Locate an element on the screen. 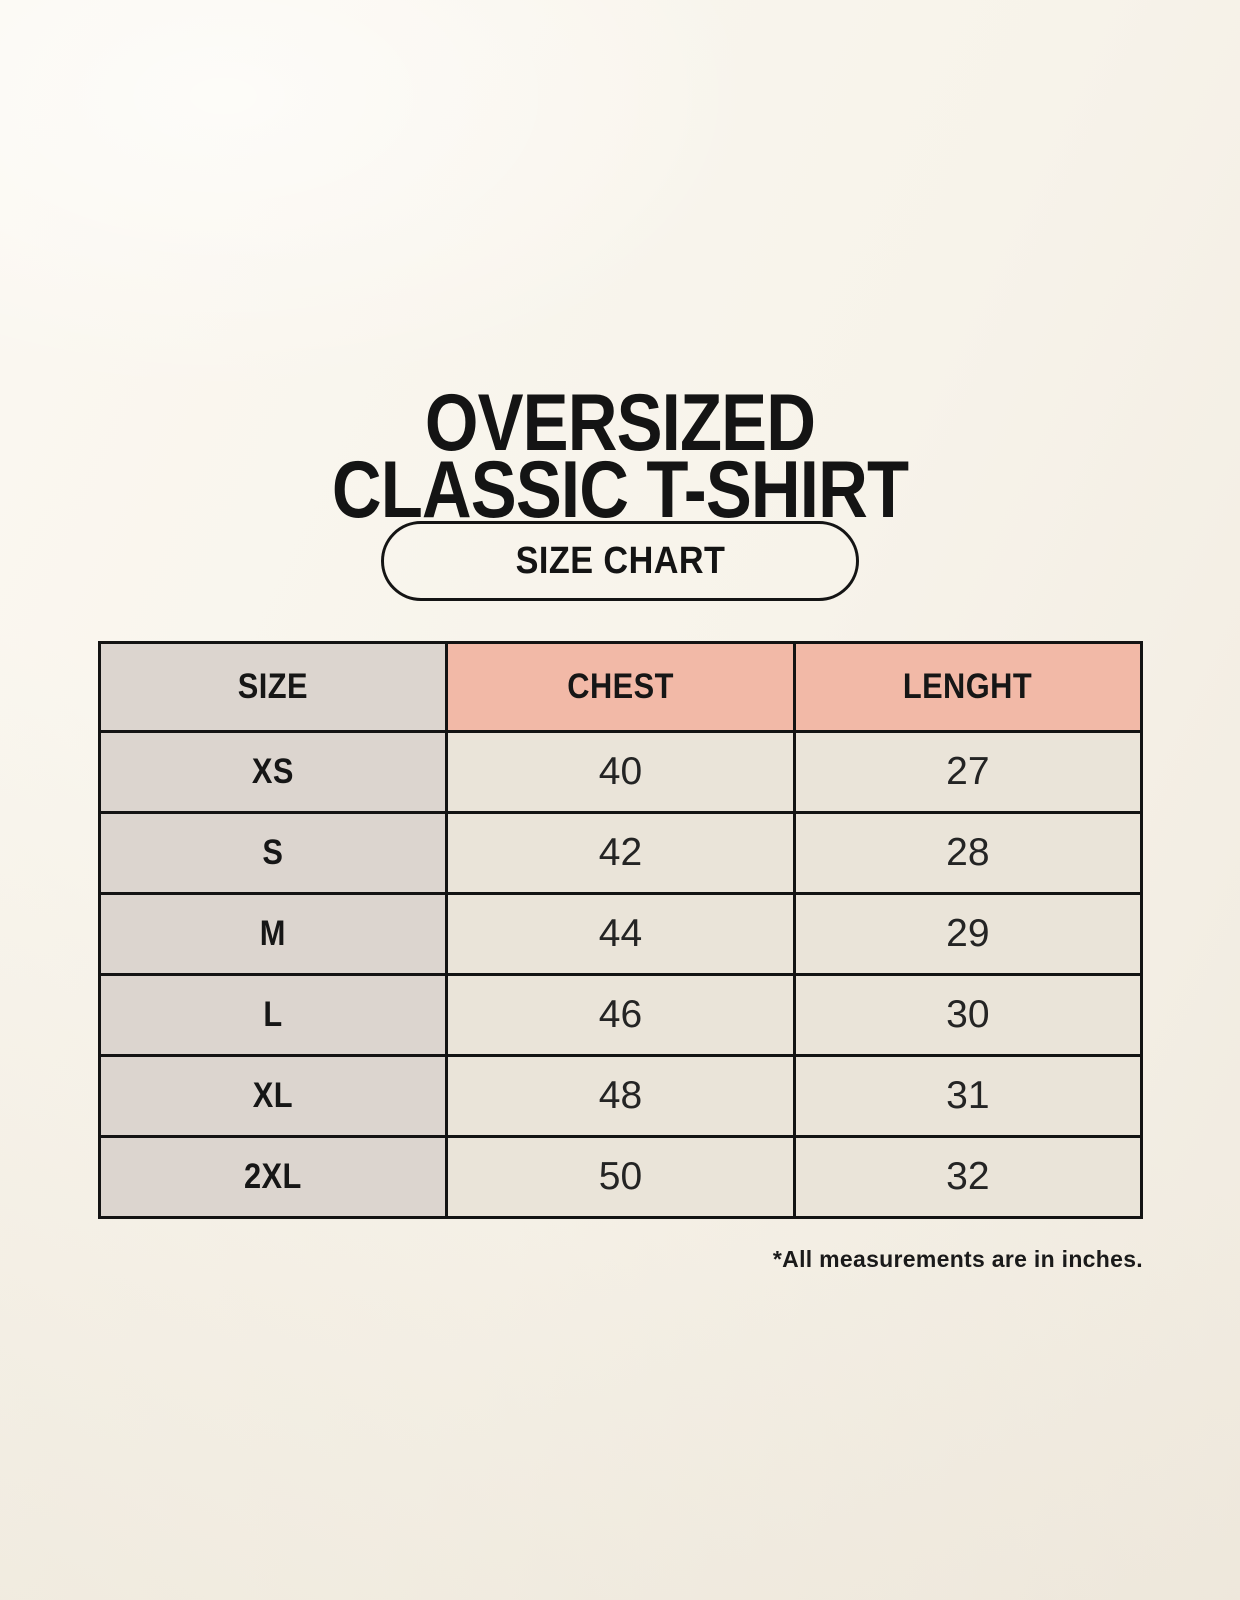  table-row: S 42 28 is located at coordinates (620, 853).